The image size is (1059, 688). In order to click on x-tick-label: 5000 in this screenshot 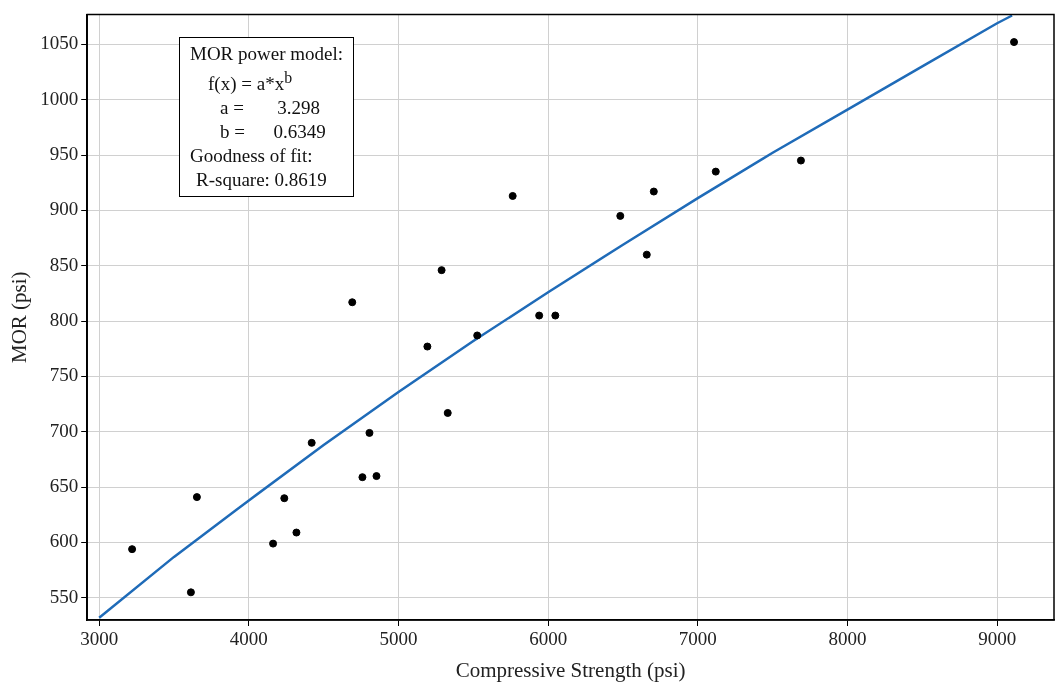, I will do `click(398, 639)`.